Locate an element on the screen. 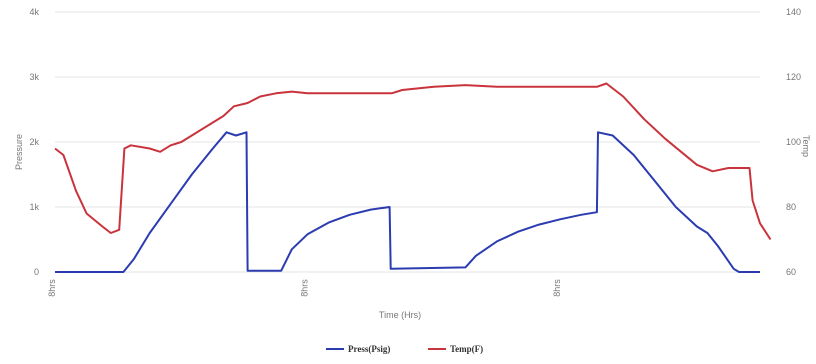 The height and width of the screenshot is (364, 816). left-tick-label: 0 is located at coordinates (36, 272).